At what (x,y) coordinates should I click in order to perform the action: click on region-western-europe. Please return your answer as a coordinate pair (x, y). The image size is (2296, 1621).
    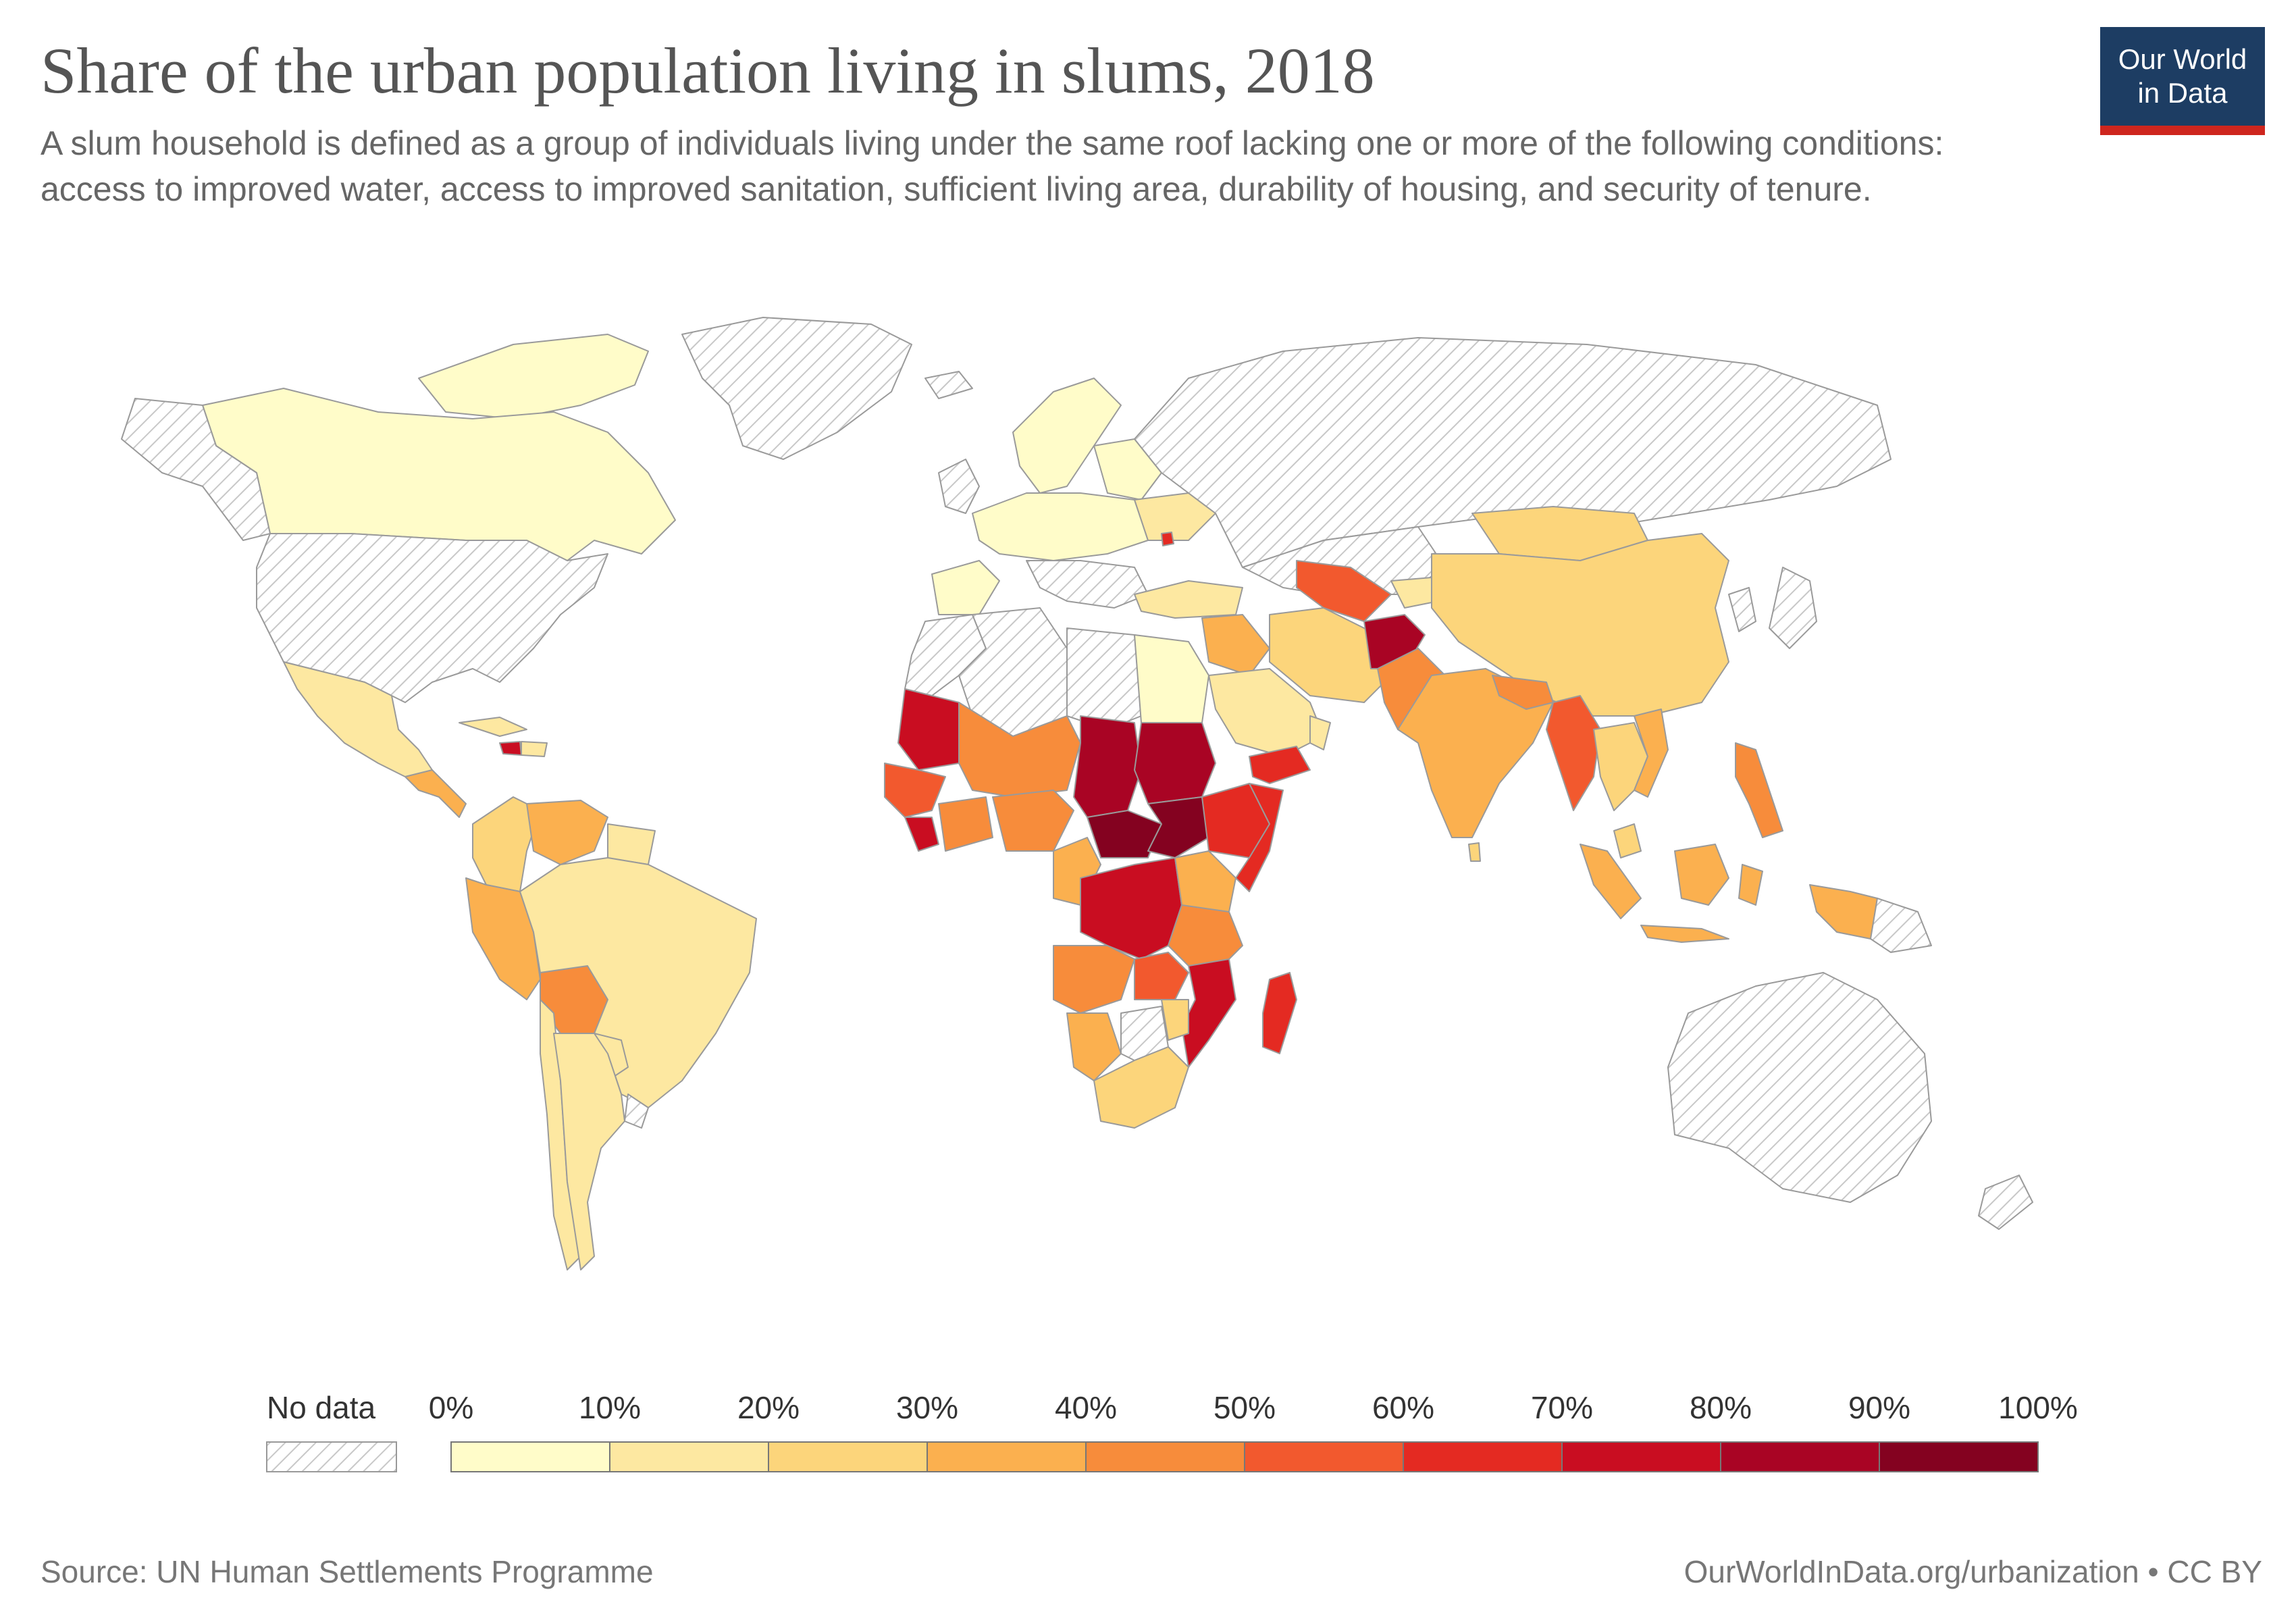
    Looking at the image, I should click on (1060, 526).